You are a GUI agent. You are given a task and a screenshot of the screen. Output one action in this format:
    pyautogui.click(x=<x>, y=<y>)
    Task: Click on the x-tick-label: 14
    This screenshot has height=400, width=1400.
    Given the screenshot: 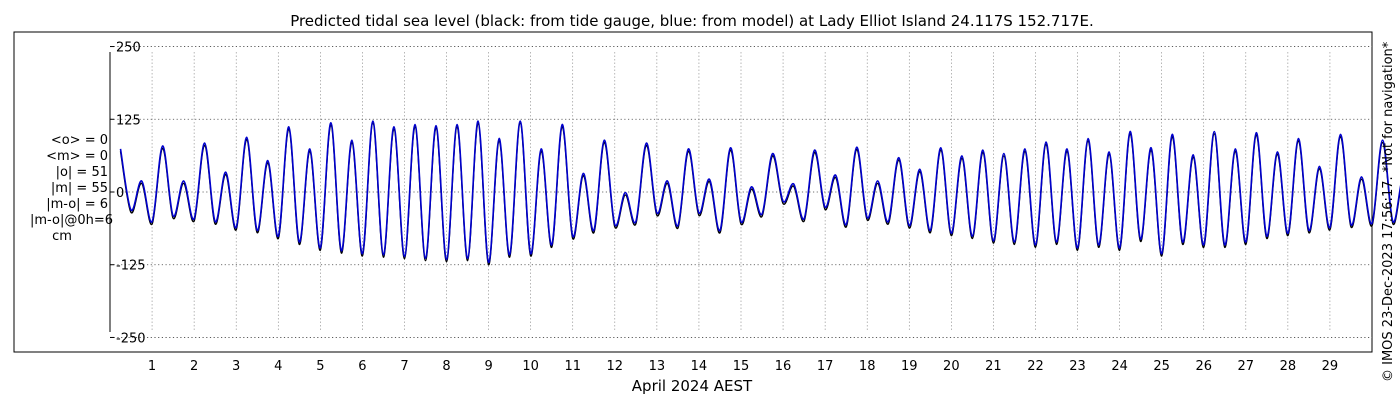 What is the action you would take?
    pyautogui.click(x=699, y=366)
    